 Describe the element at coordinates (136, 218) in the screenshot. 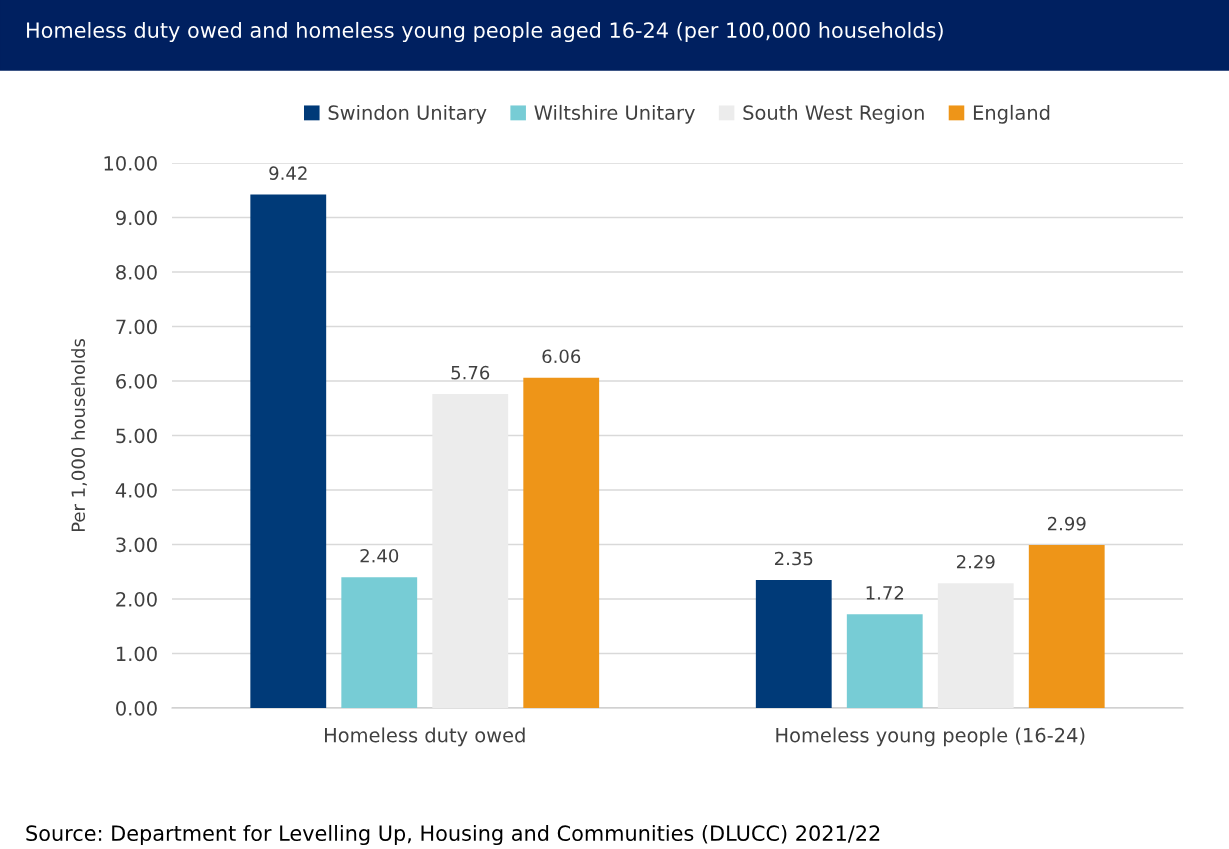

I see `y-tick-label: 9.00` at that location.